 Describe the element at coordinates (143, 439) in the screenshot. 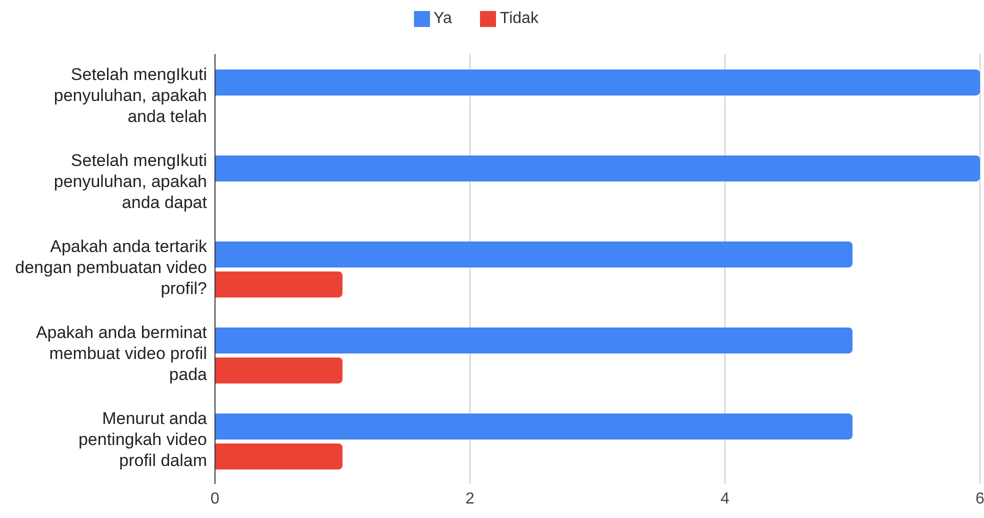

I see `y-tick-label: Menurut anda pentingkah video profil dalam` at that location.